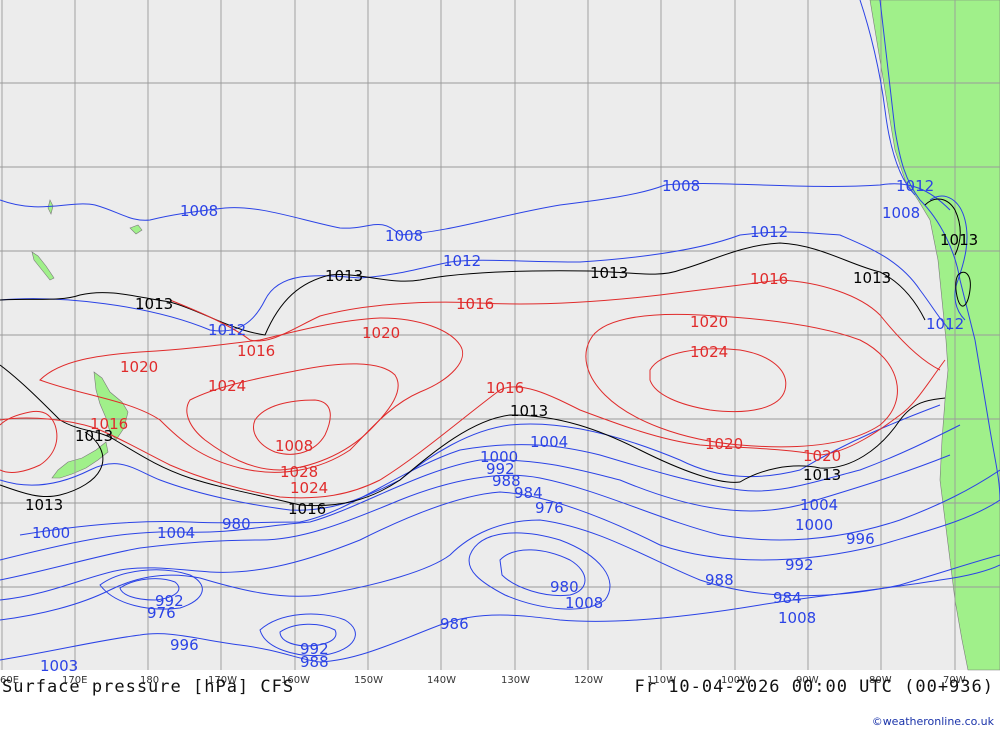 This screenshot has width=1000, height=733. I want to click on isobar-label: 986, so click(454, 624).